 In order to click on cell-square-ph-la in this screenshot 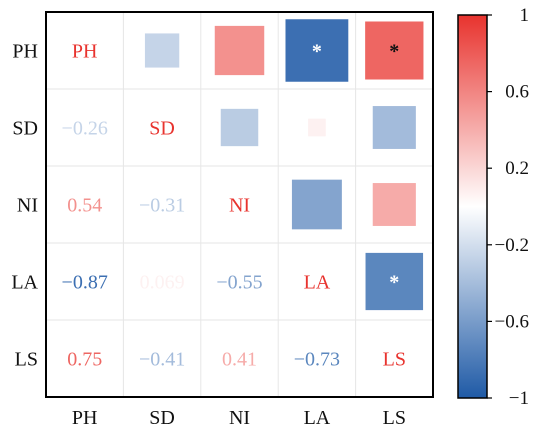, I will do `click(317, 50)`.